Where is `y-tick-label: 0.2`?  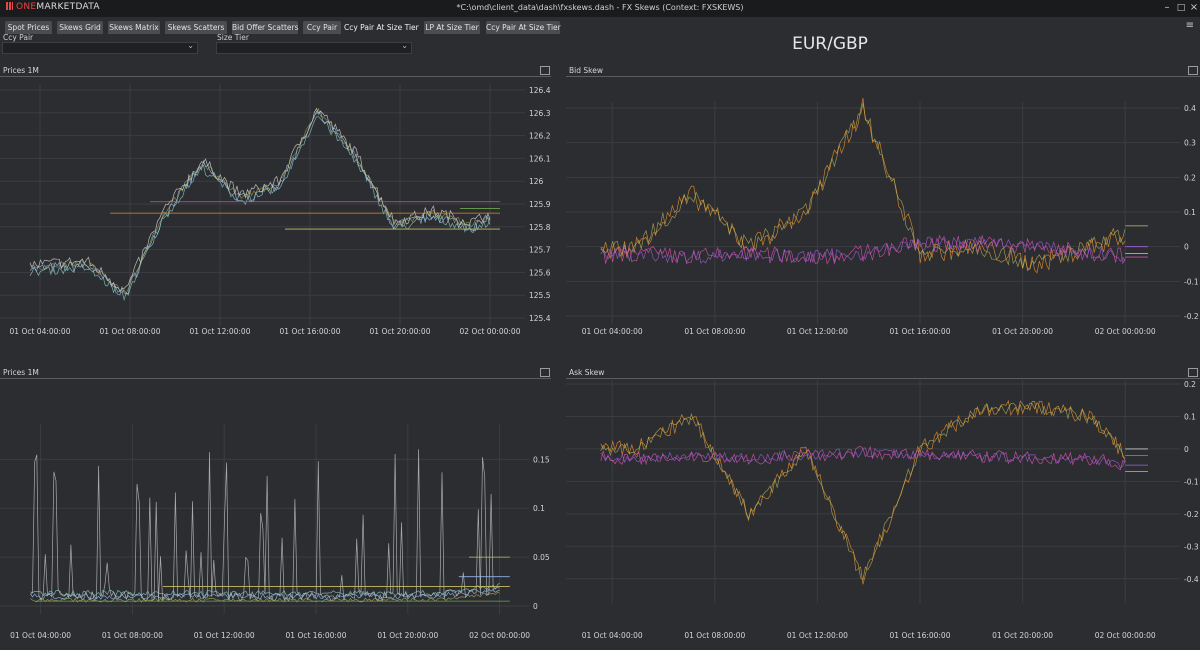 y-tick-label: 0.2 is located at coordinates (1190, 177).